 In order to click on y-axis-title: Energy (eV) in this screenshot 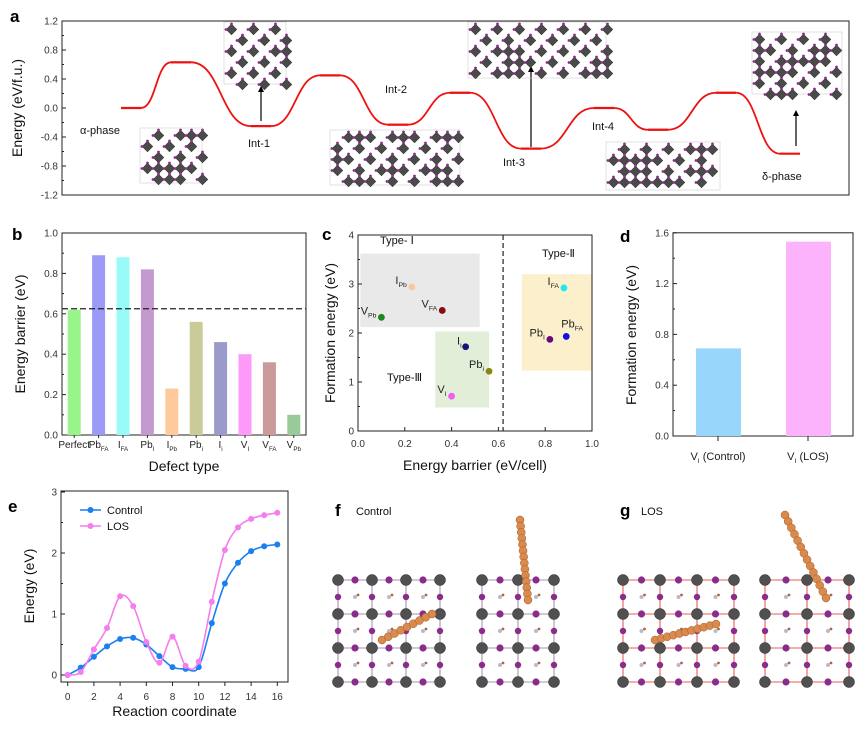, I will do `click(29, 586)`.